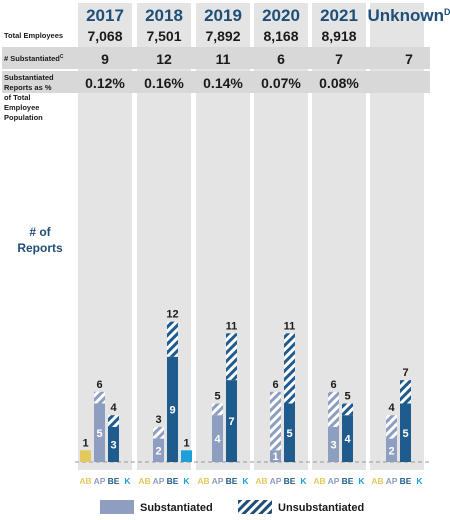  Describe the element at coordinates (339, 83) in the screenshot. I see `percent-value: 0.08%` at that location.